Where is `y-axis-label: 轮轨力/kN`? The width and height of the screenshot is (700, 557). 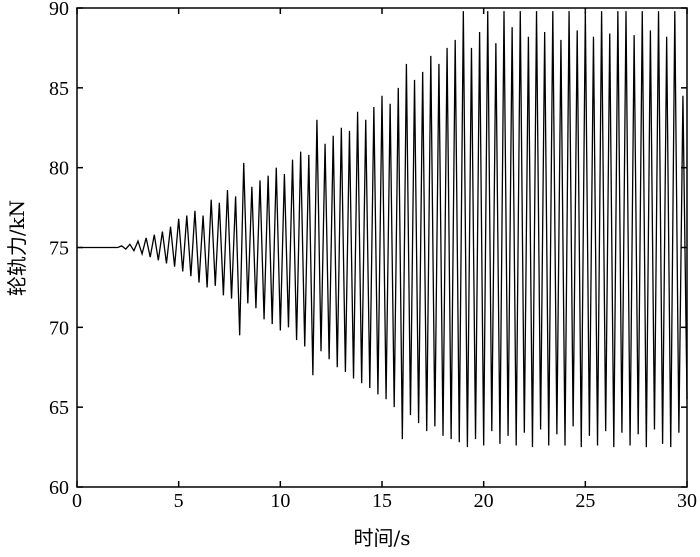
y-axis-label: 轮轨力/kN is located at coordinates (17, 248).